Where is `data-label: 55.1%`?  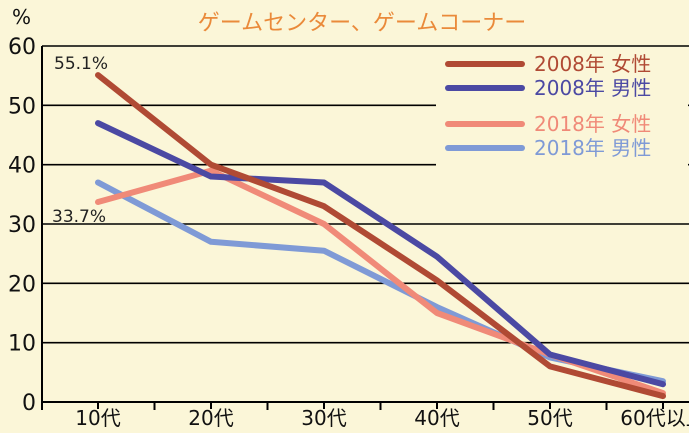
data-label: 55.1% is located at coordinates (81, 64).